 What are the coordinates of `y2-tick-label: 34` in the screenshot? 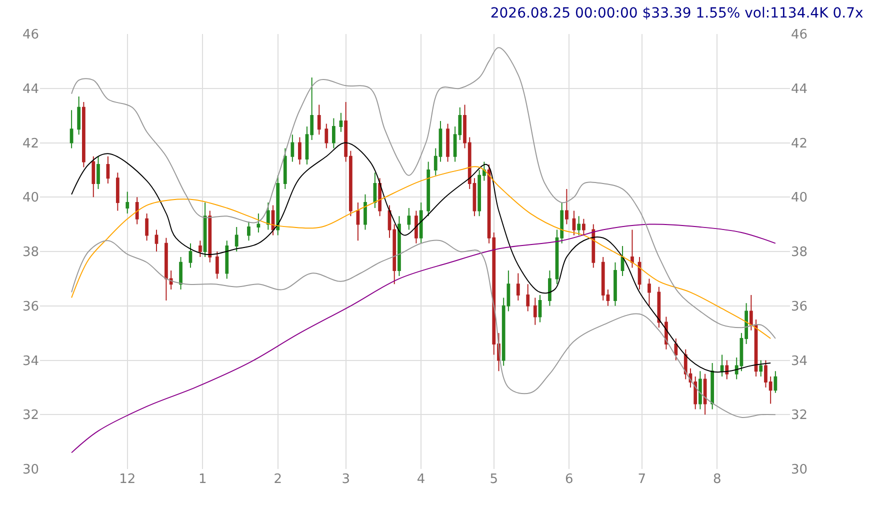 It's located at (799, 361).